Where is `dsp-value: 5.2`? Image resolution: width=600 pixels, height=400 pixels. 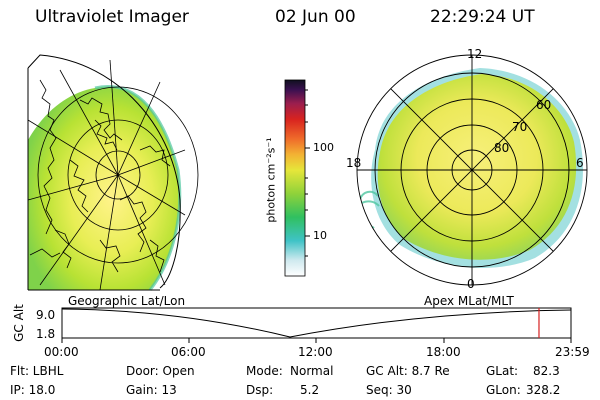
dsp-value: 5.2 is located at coordinates (310, 390).